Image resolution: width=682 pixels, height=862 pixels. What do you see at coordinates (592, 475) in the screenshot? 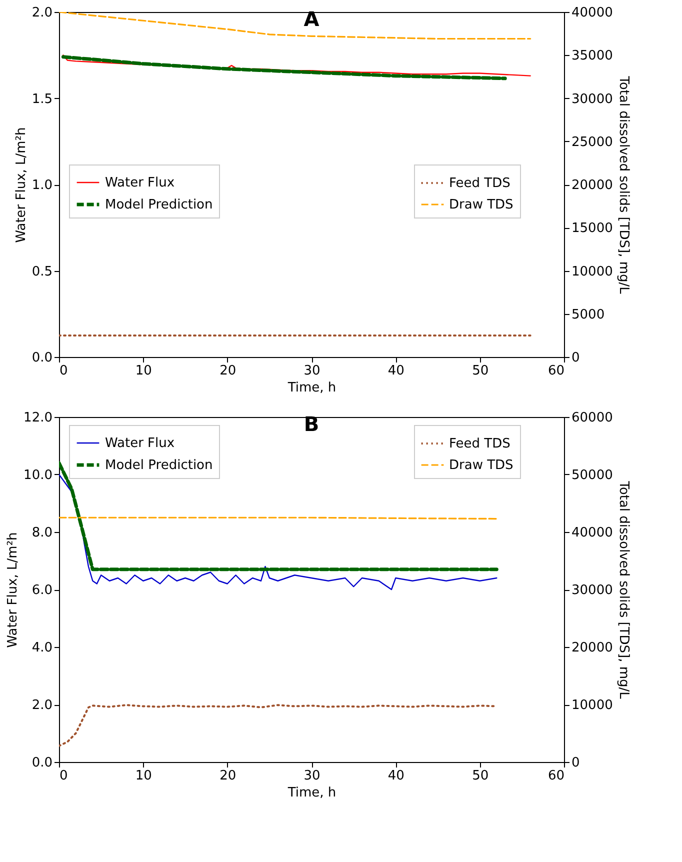
I see `y2-tick-label: 50000` at bounding box center [592, 475].